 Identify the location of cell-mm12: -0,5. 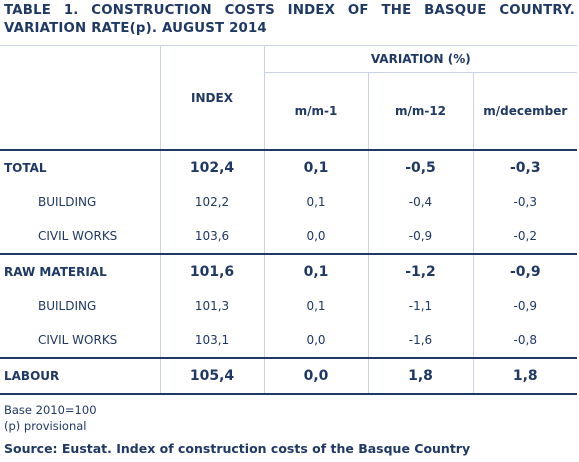
(420, 167).